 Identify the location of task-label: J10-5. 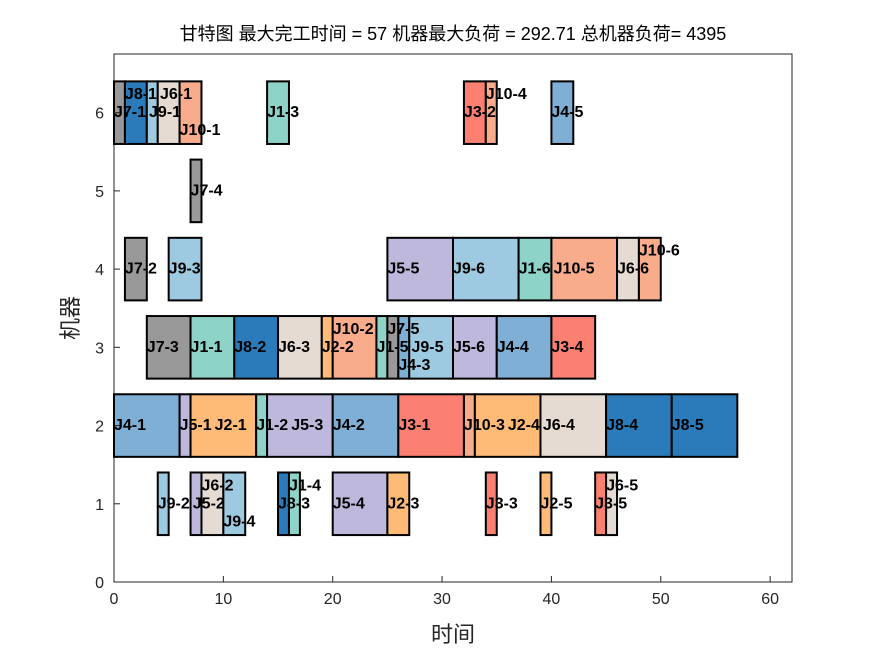
(574, 269).